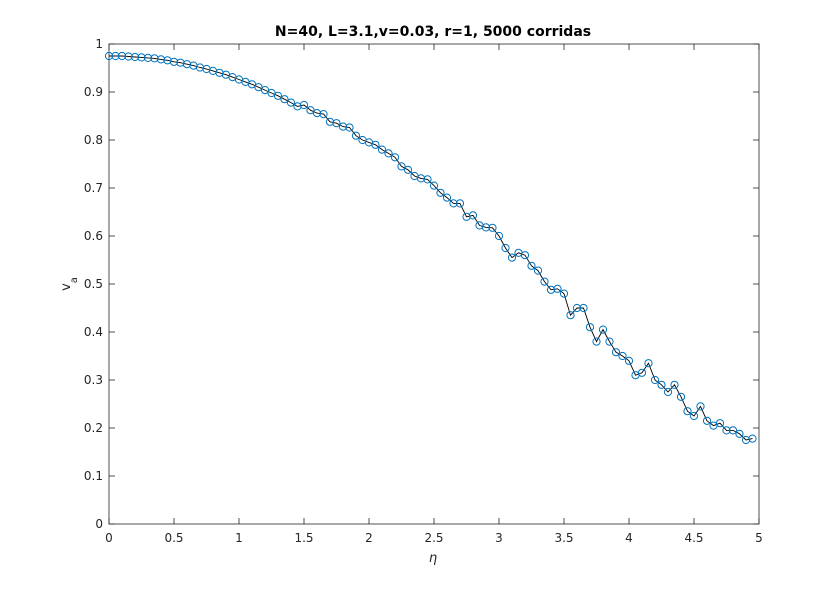 Image resolution: width=839 pixels, height=589 pixels. What do you see at coordinates (433, 32) in the screenshot?
I see `chart-title: N=40, L=3.1,v=0.03, r=1, 5000 corridas` at bounding box center [433, 32].